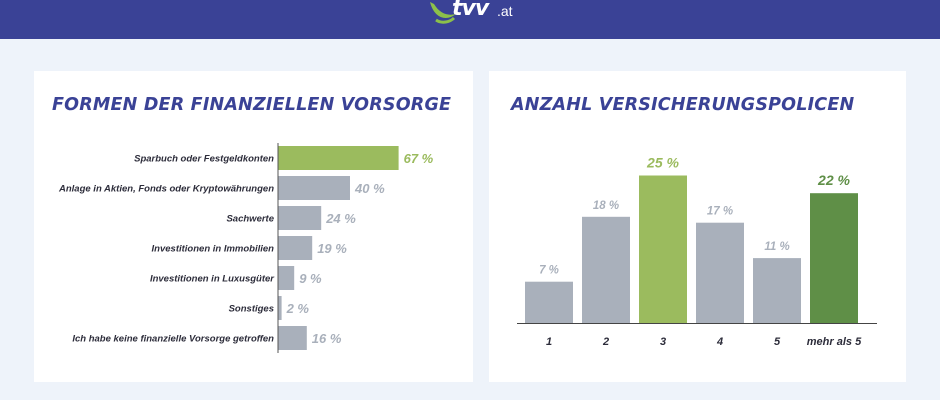  I want to click on category-label: Sonstiges, so click(251, 309).